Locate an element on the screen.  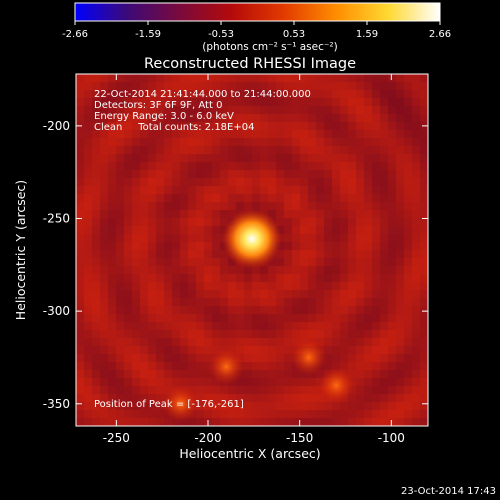
y-tick-label: -200 is located at coordinates (56, 126).